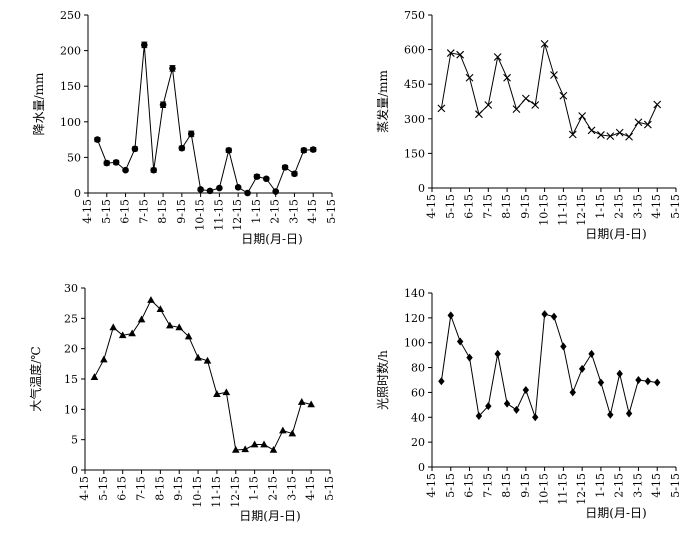  What do you see at coordinates (71, 318) in the screenshot?
I see `y-tick-label: 25` at bounding box center [71, 318].